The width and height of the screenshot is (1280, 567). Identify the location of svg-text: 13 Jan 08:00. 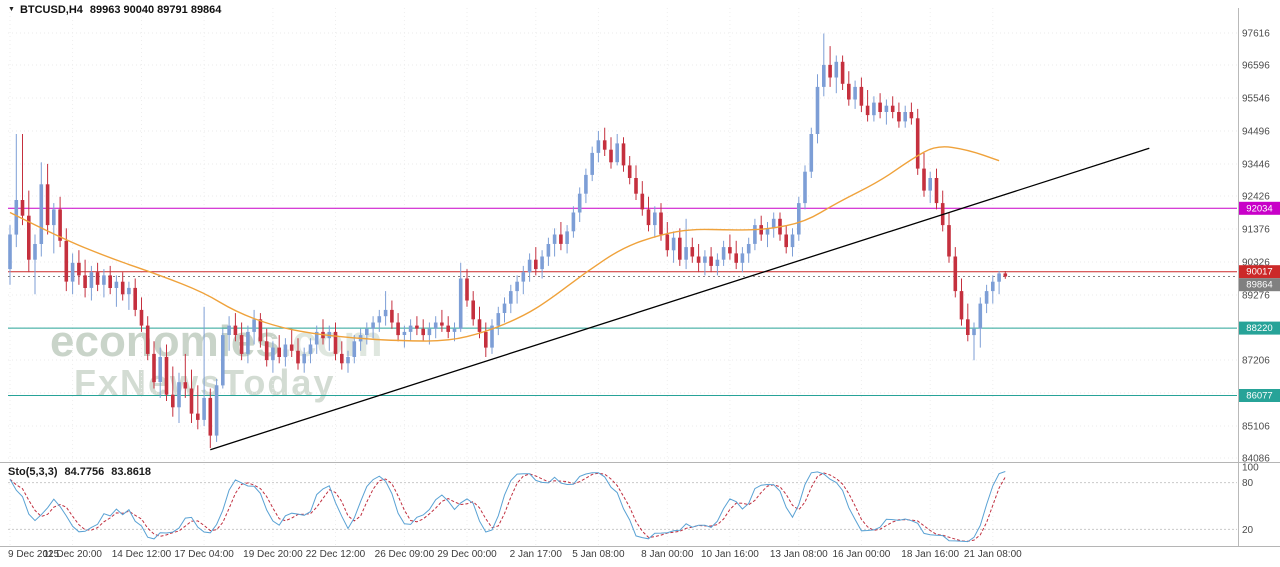
(799, 554).